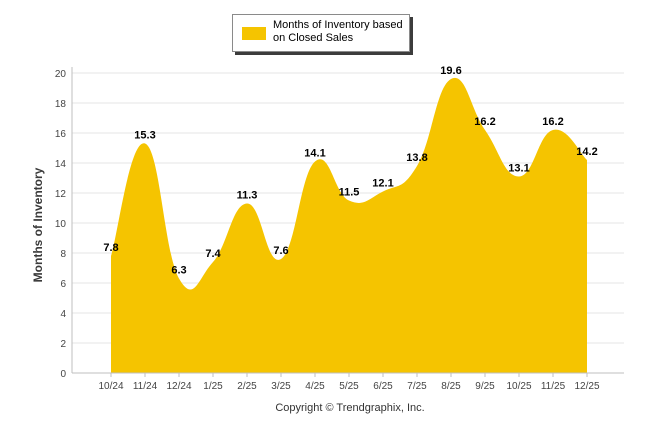 This screenshot has height=439, width=646. What do you see at coordinates (61, 74) in the screenshot?
I see `y-tick-label: 20` at bounding box center [61, 74].